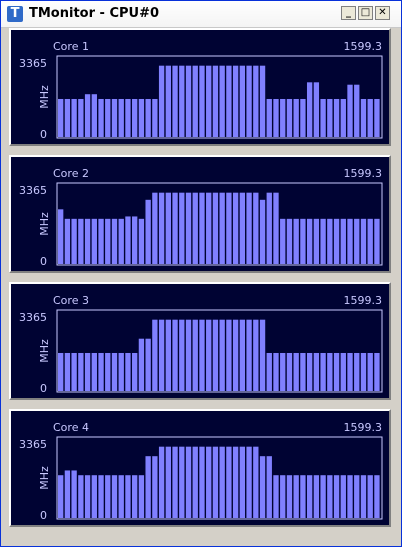 This screenshot has width=404, height=553. What do you see at coordinates (71, 46) in the screenshot?
I see `core-title: Core 1` at bounding box center [71, 46].